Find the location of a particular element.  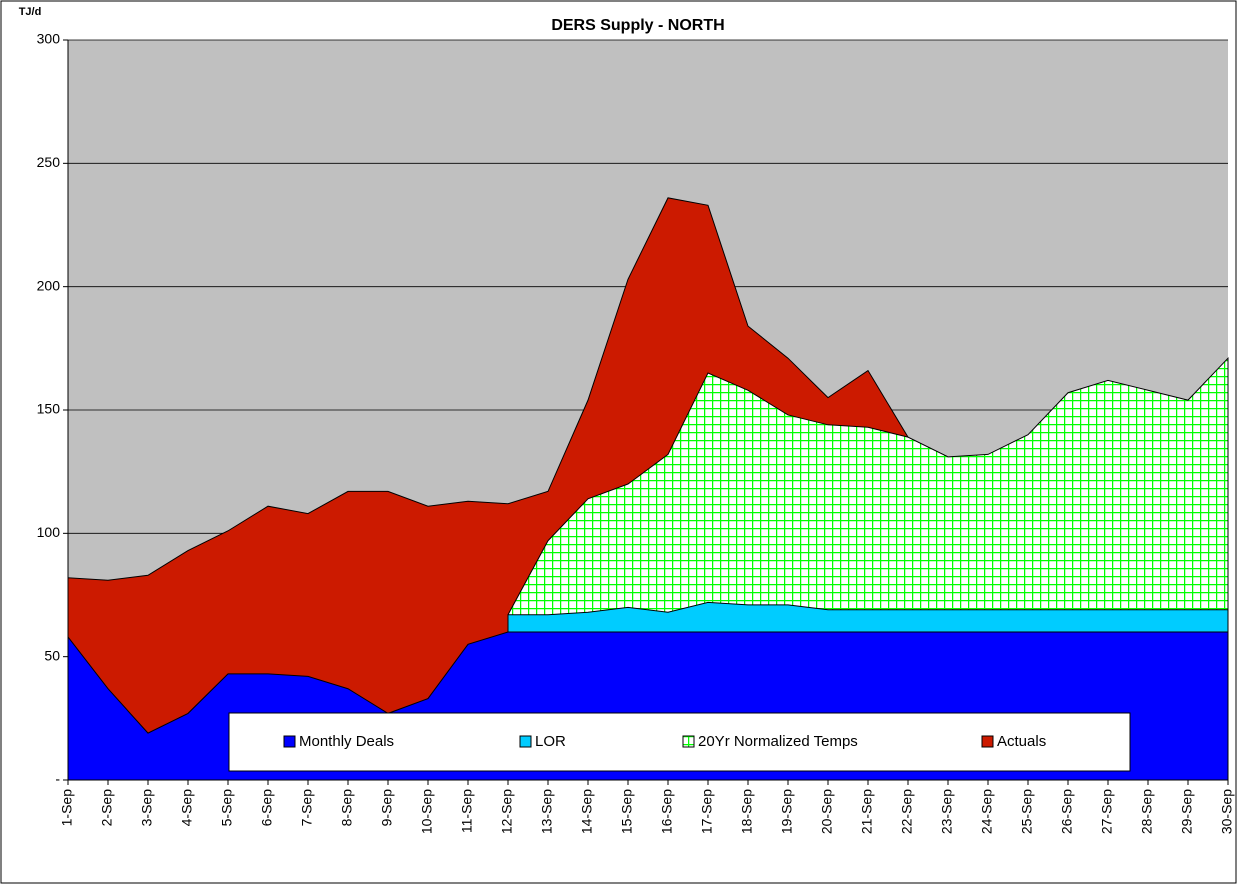

x-tick-label: 22-Sep is located at coordinates (907, 811).